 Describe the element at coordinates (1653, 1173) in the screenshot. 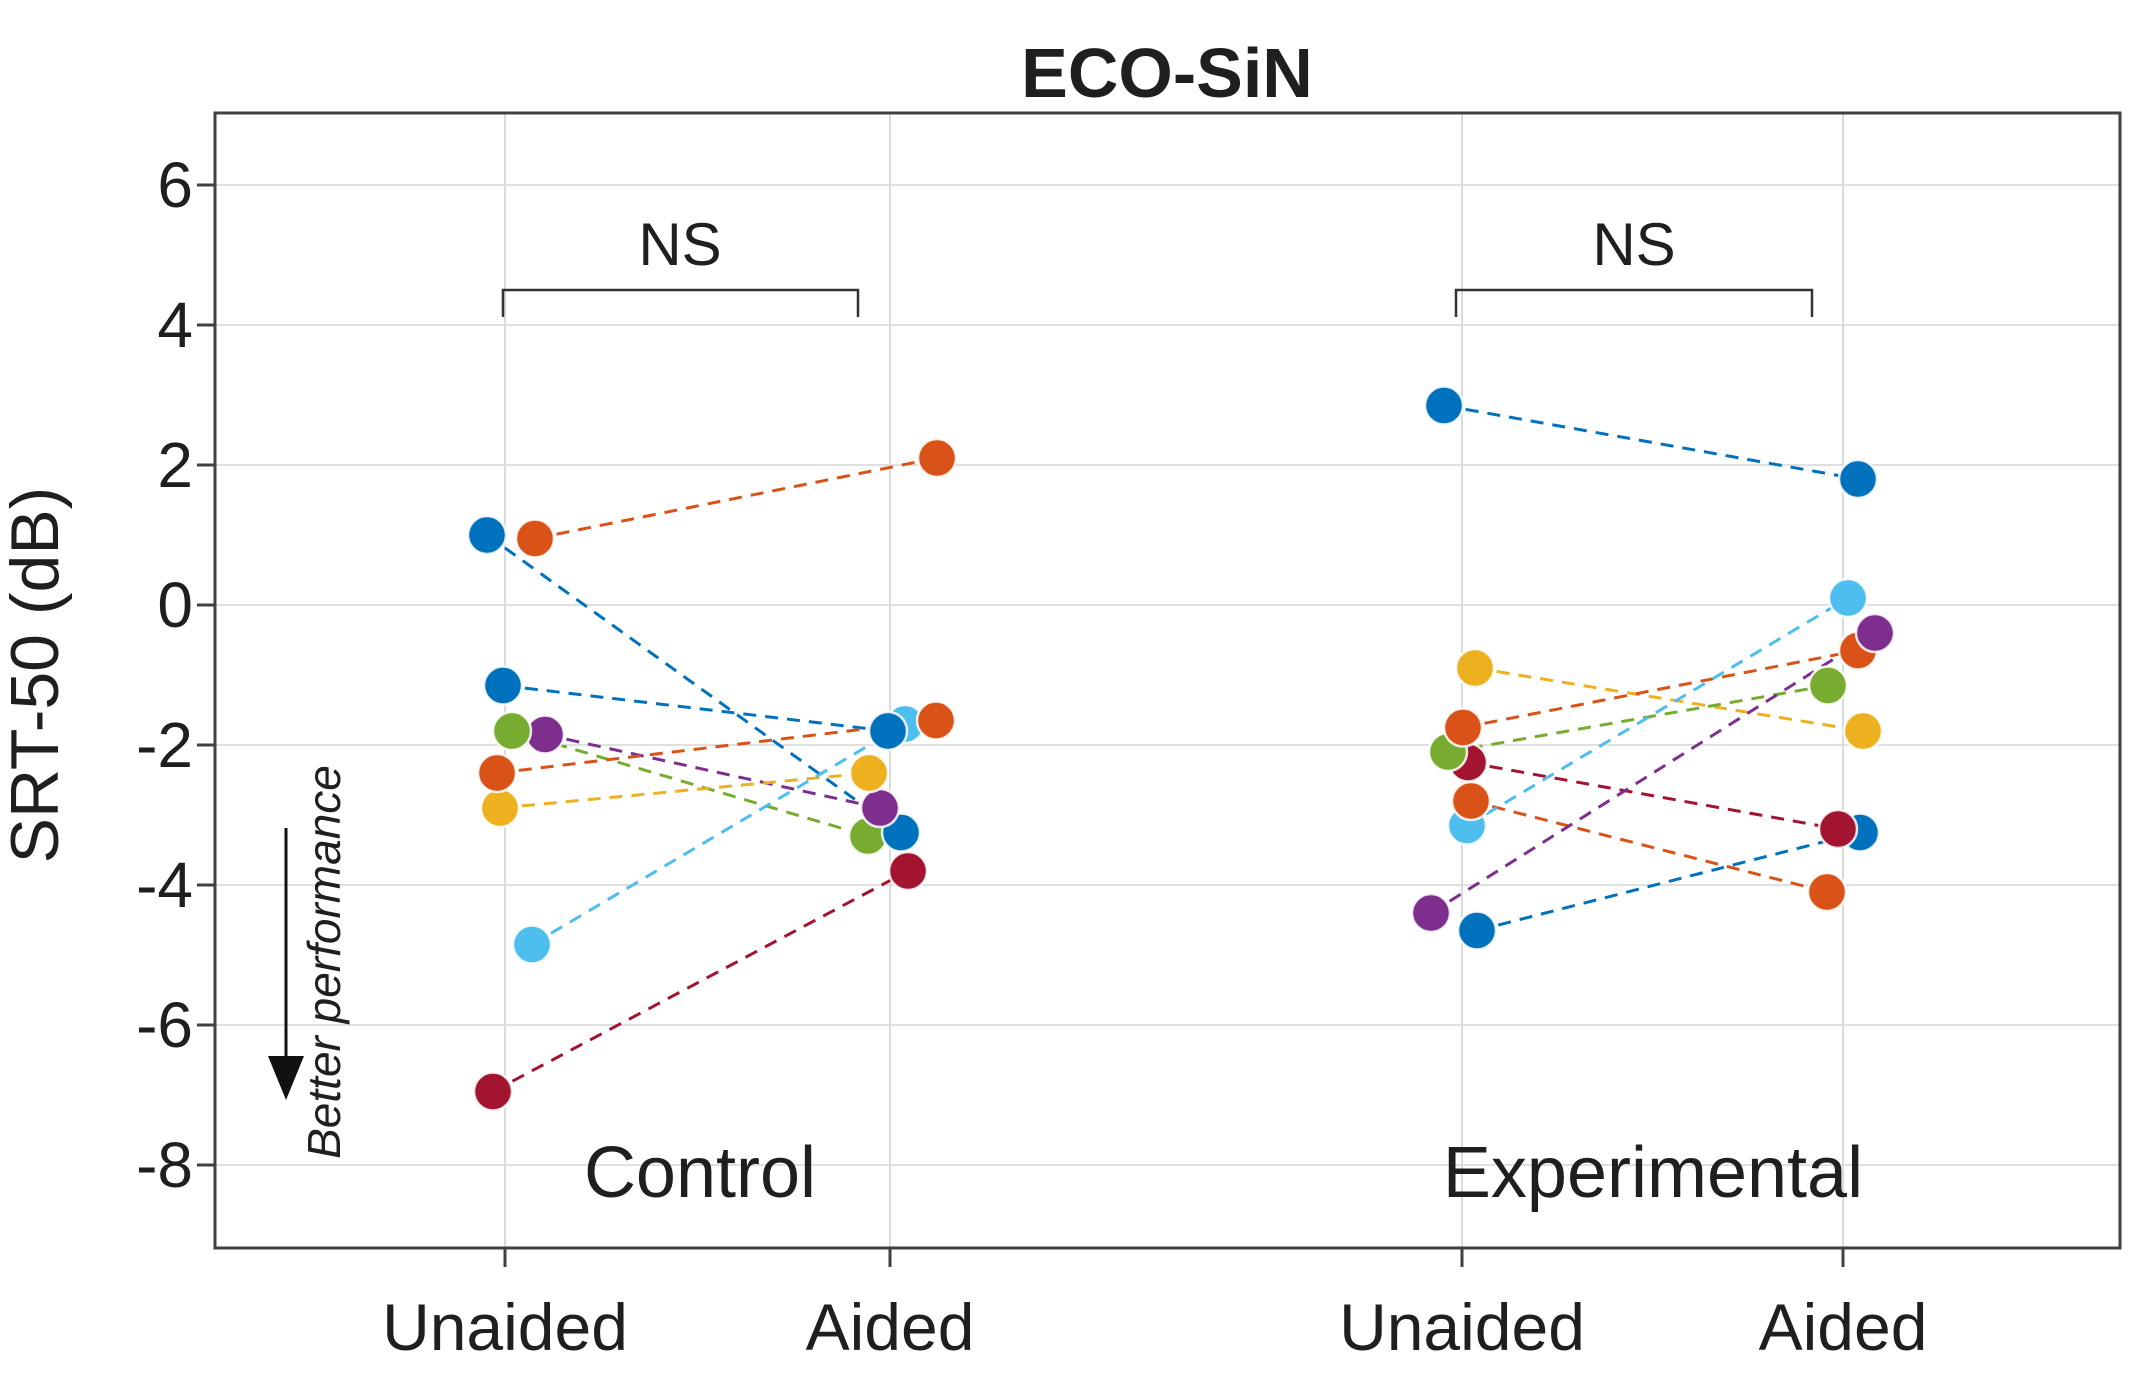

I see `group-label-experimental: Experimental` at that location.